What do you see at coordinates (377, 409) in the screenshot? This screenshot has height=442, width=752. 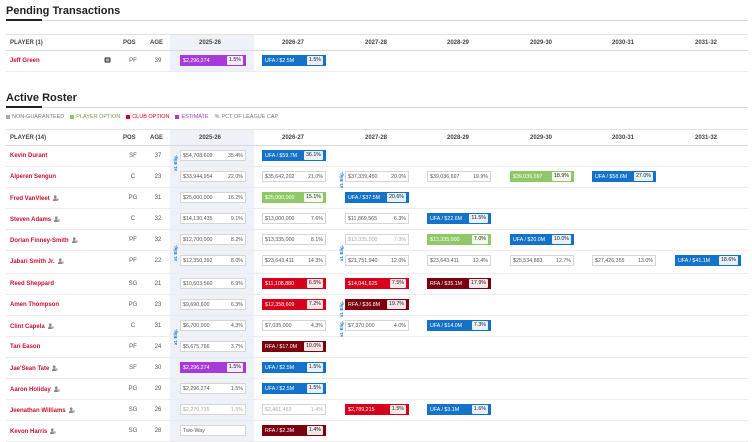 I see `salary-cell-2027: $2,789,215 1.5%` at bounding box center [377, 409].